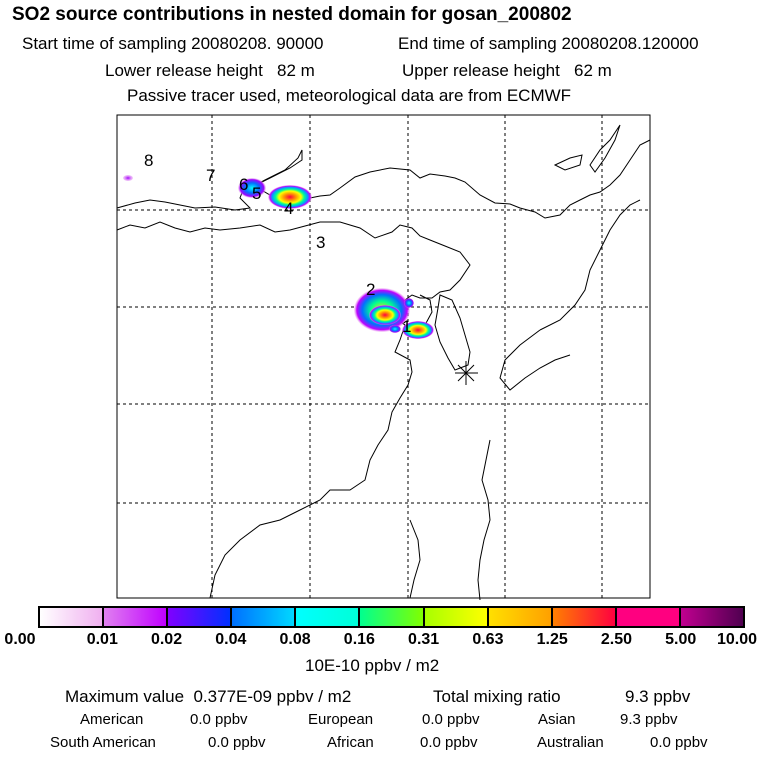 The height and width of the screenshot is (768, 768). I want to click on lower-release-height: Lower release height 82 m, so click(210, 70).